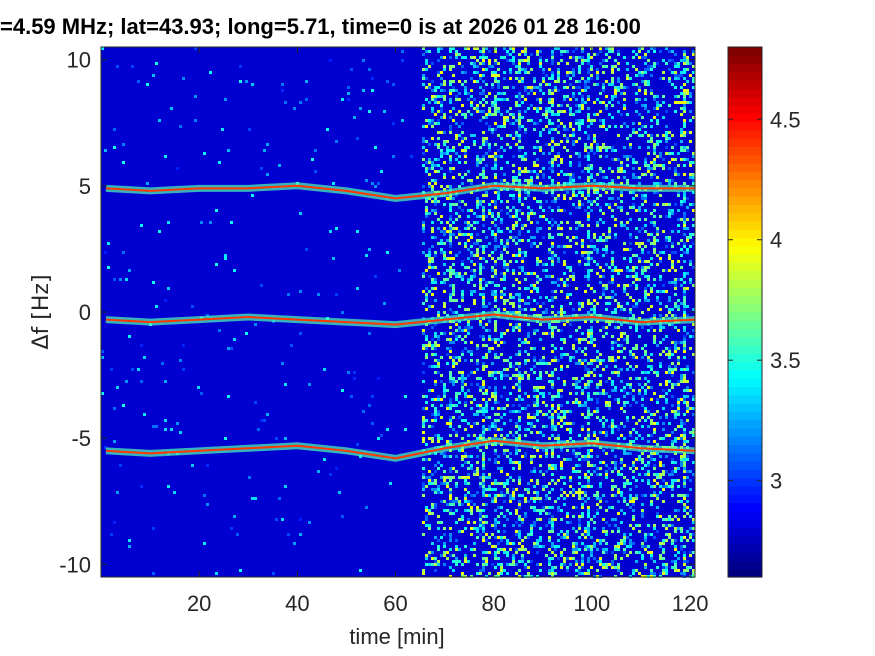  What do you see at coordinates (764, 300) in the screenshot?
I see `colorbar-axis: 3 3.5 4 4.5` at bounding box center [764, 300].